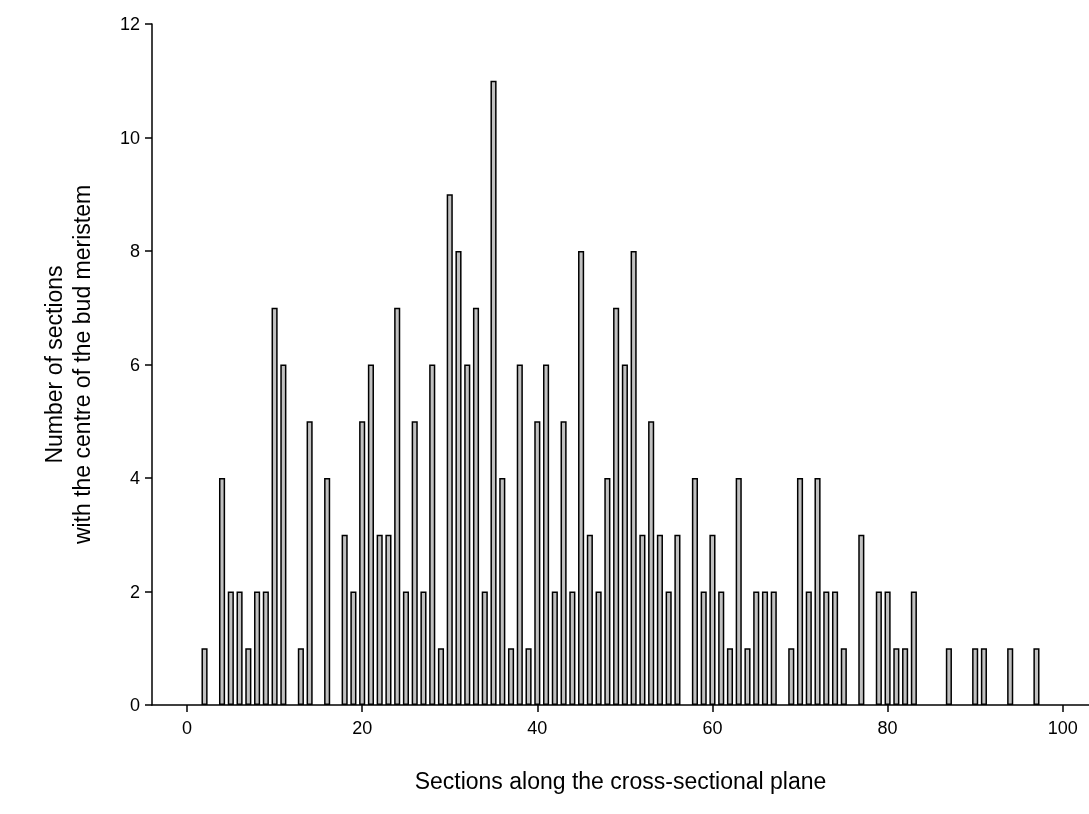 This screenshot has width=1089, height=814. What do you see at coordinates (134, 478) in the screenshot?
I see `y-tick-label: 4` at bounding box center [134, 478].